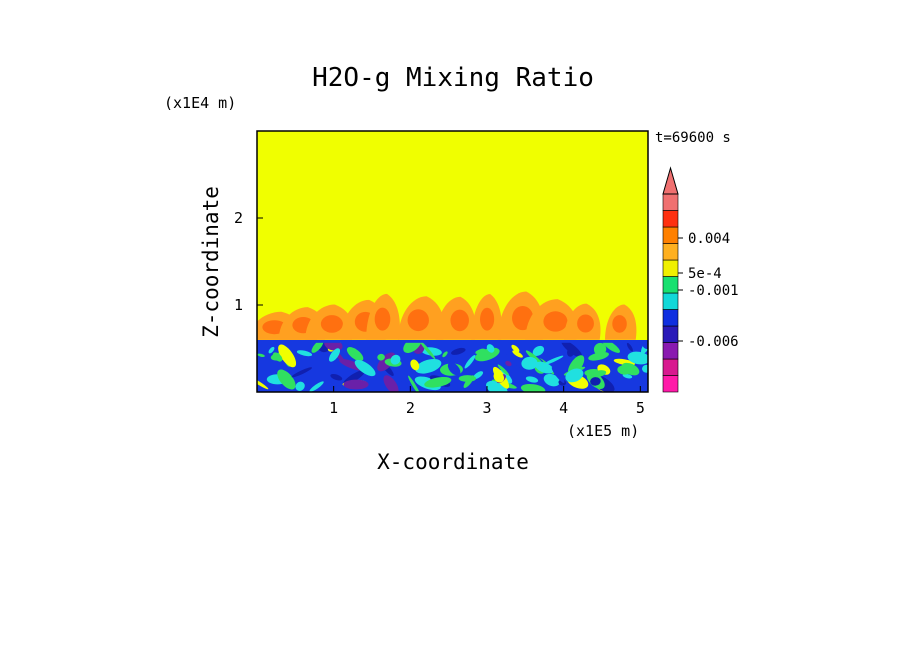 The height and width of the screenshot is (654, 904). Describe the element at coordinates (211, 262) in the screenshot. I see `y-axis-label: Z-coordinate` at that location.